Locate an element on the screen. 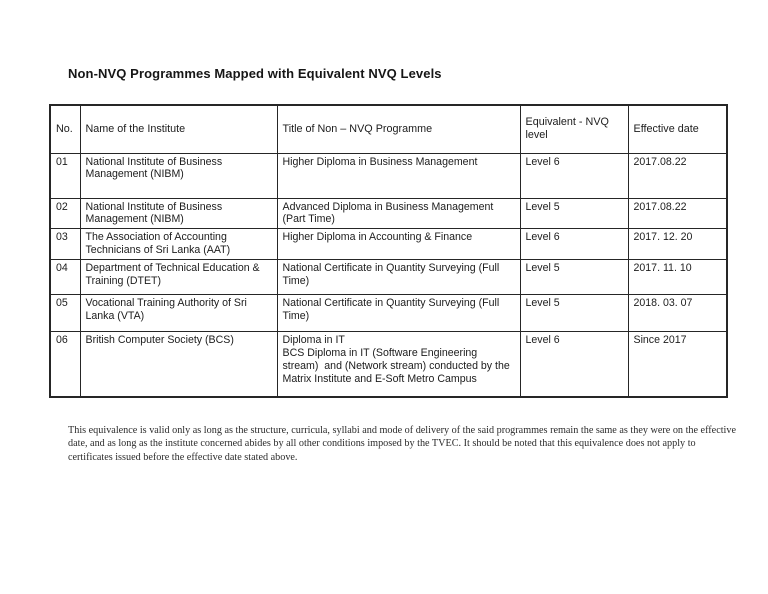  cell-no: 03 is located at coordinates (65, 244).